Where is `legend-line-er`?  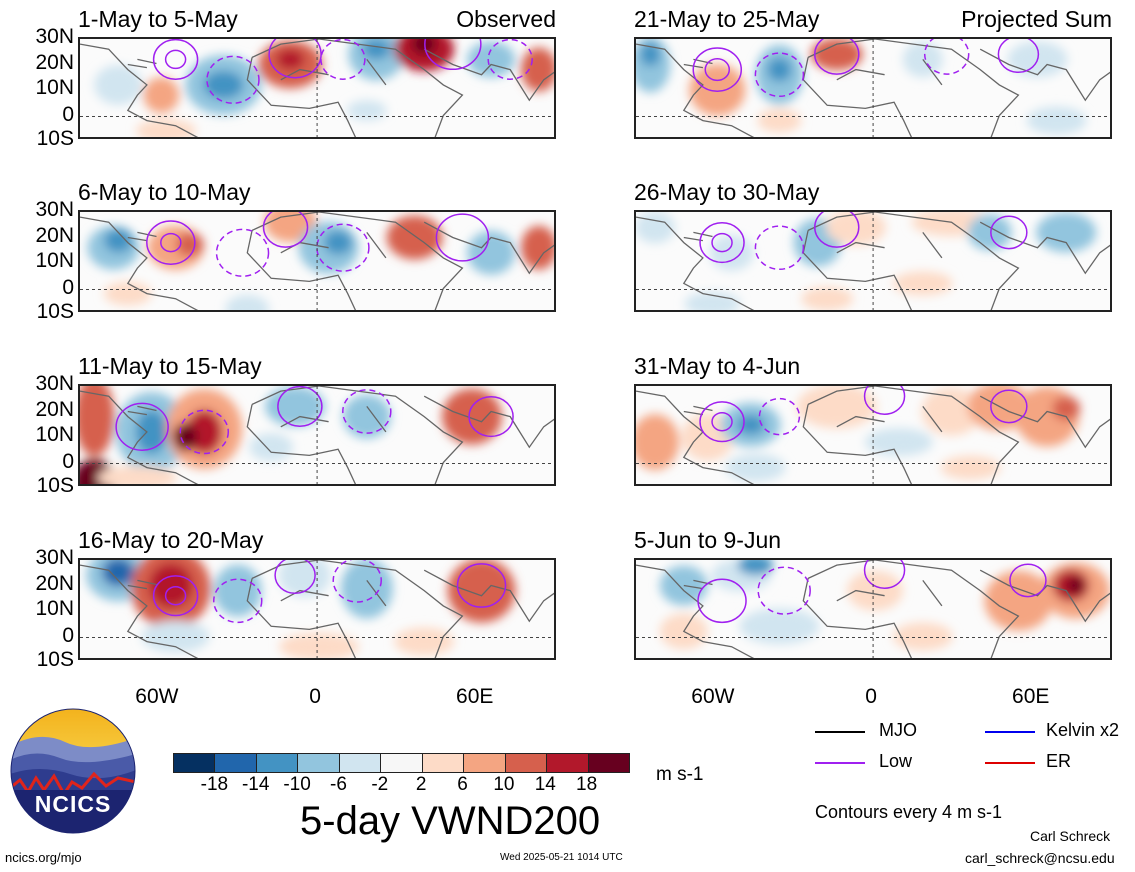
legend-line-er is located at coordinates (1010, 763).